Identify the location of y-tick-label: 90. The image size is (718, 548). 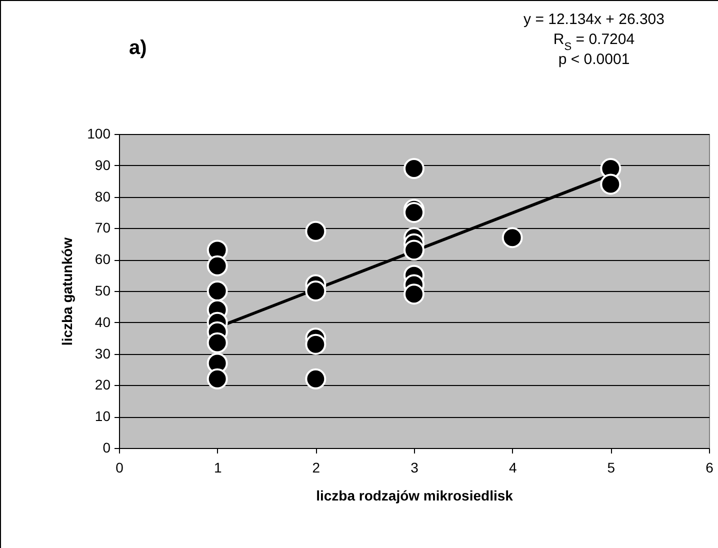
(102, 164).